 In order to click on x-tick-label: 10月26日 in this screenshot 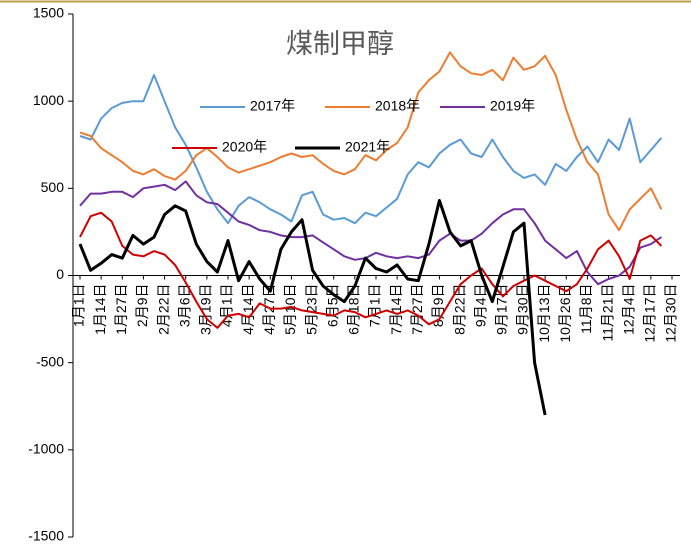, I will do `click(565, 313)`.